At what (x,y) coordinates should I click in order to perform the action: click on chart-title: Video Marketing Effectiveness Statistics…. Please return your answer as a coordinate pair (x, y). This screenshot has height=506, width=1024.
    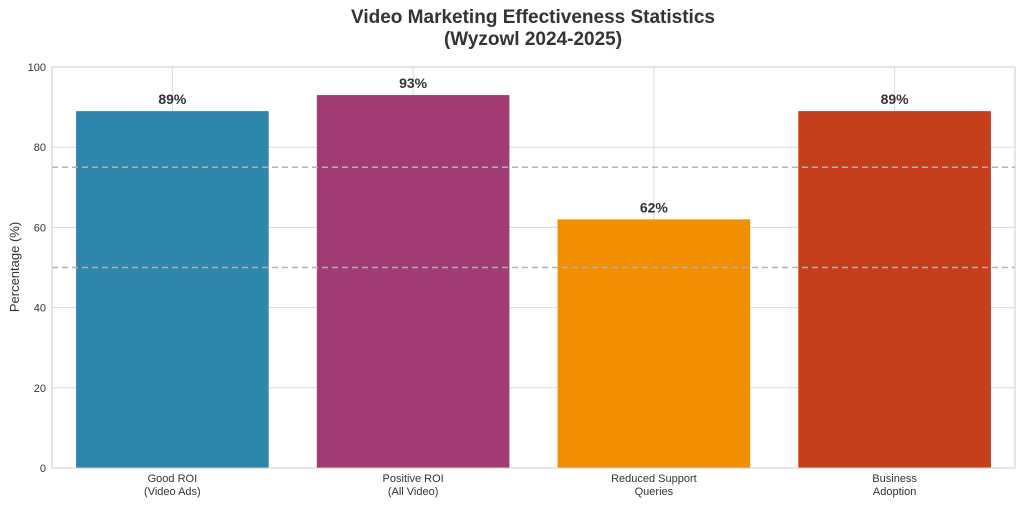
    Looking at the image, I should click on (533, 28).